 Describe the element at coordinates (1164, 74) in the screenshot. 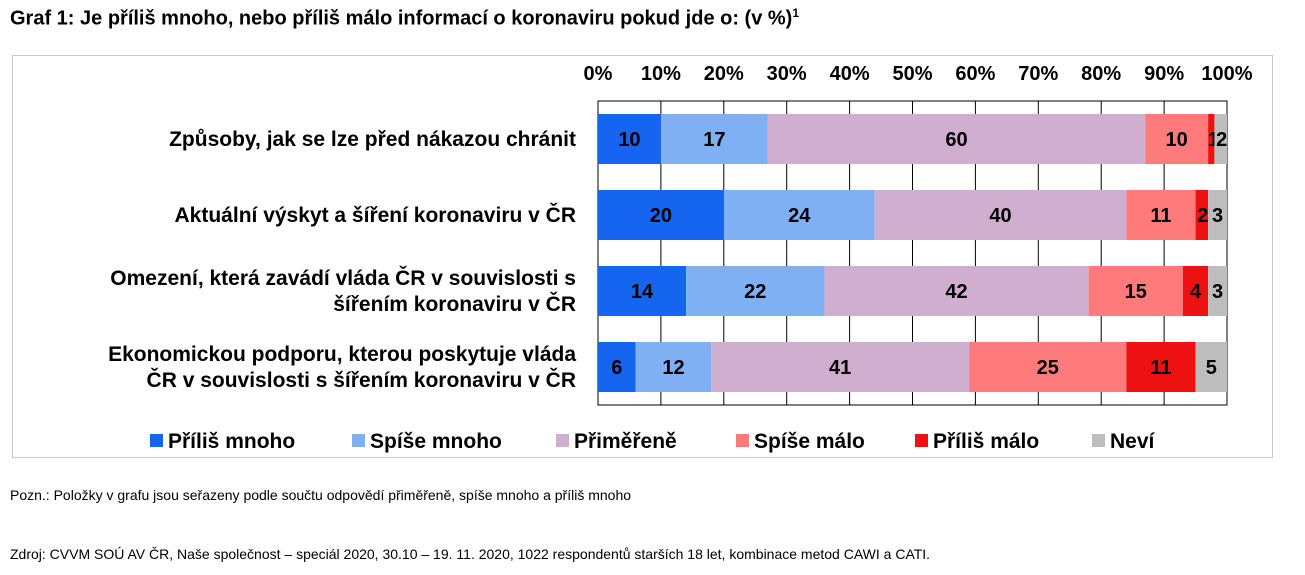

I see `x-tick-label: 90%` at that location.